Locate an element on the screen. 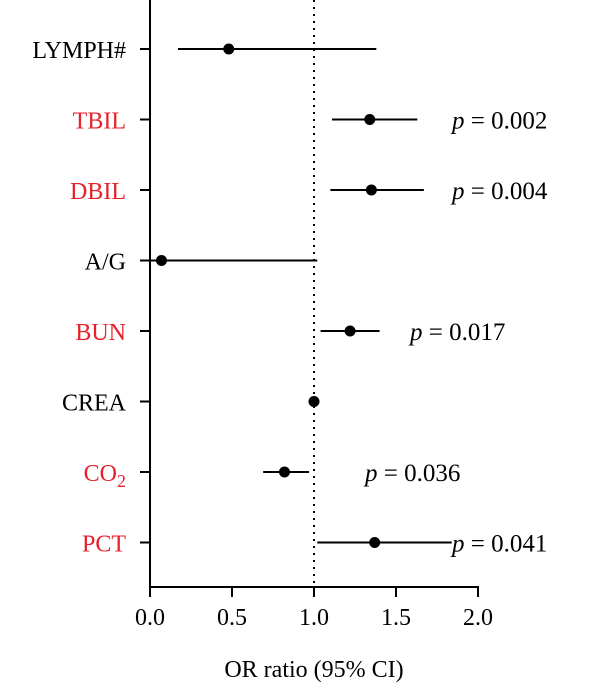  x-tick-label: 1.0 is located at coordinates (314, 618).